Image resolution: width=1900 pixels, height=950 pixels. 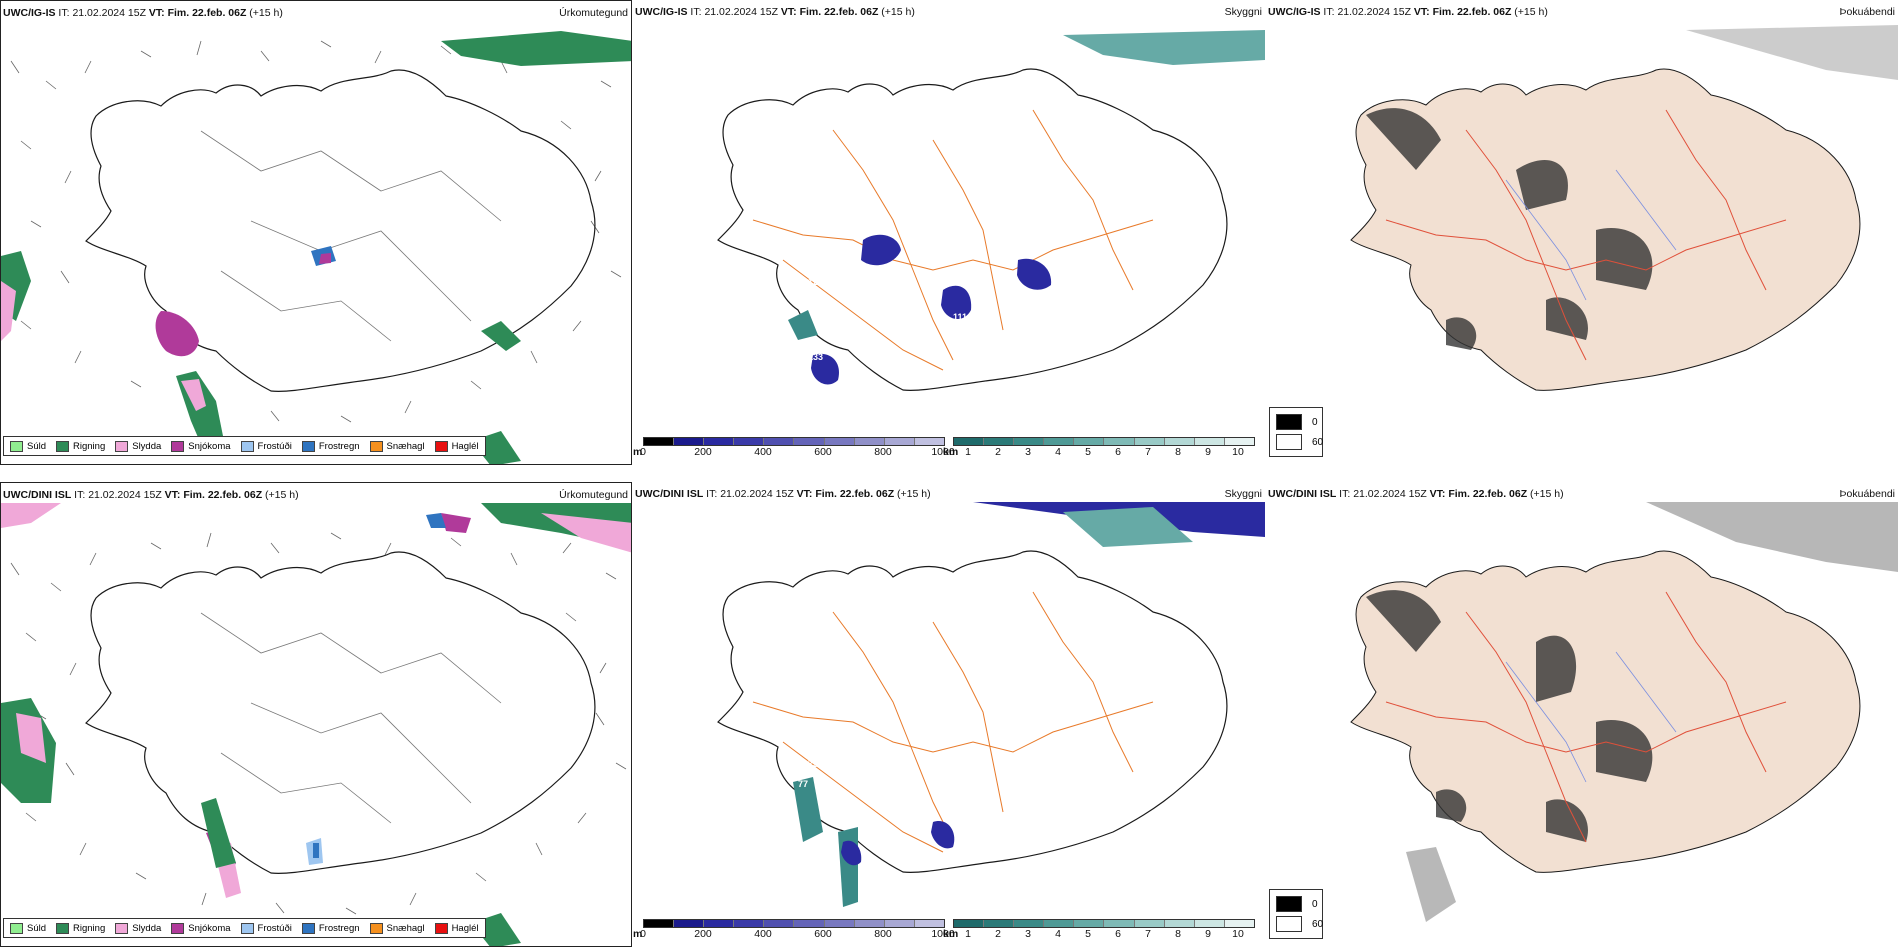 I want to click on rivers, so click(x=1591, y=235).